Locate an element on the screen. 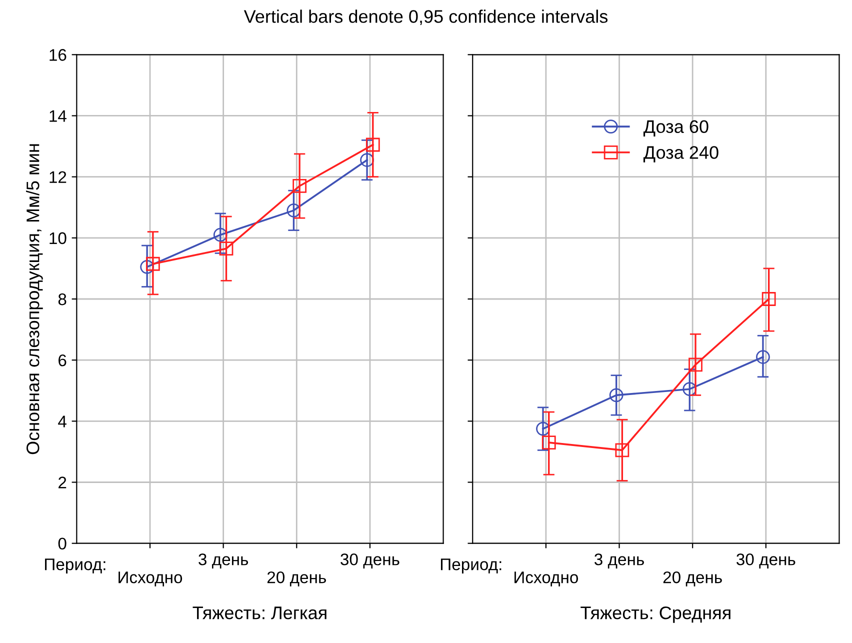  legend-label: Доза 240 is located at coordinates (680, 154).